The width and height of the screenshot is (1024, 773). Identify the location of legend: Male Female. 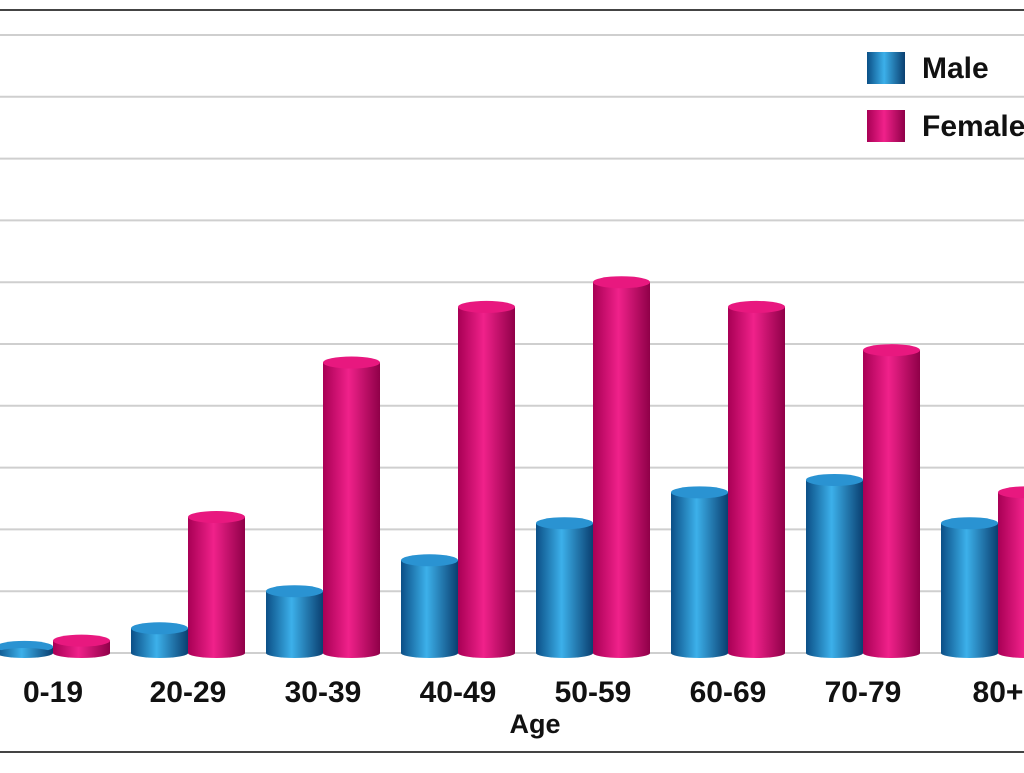
(945, 97).